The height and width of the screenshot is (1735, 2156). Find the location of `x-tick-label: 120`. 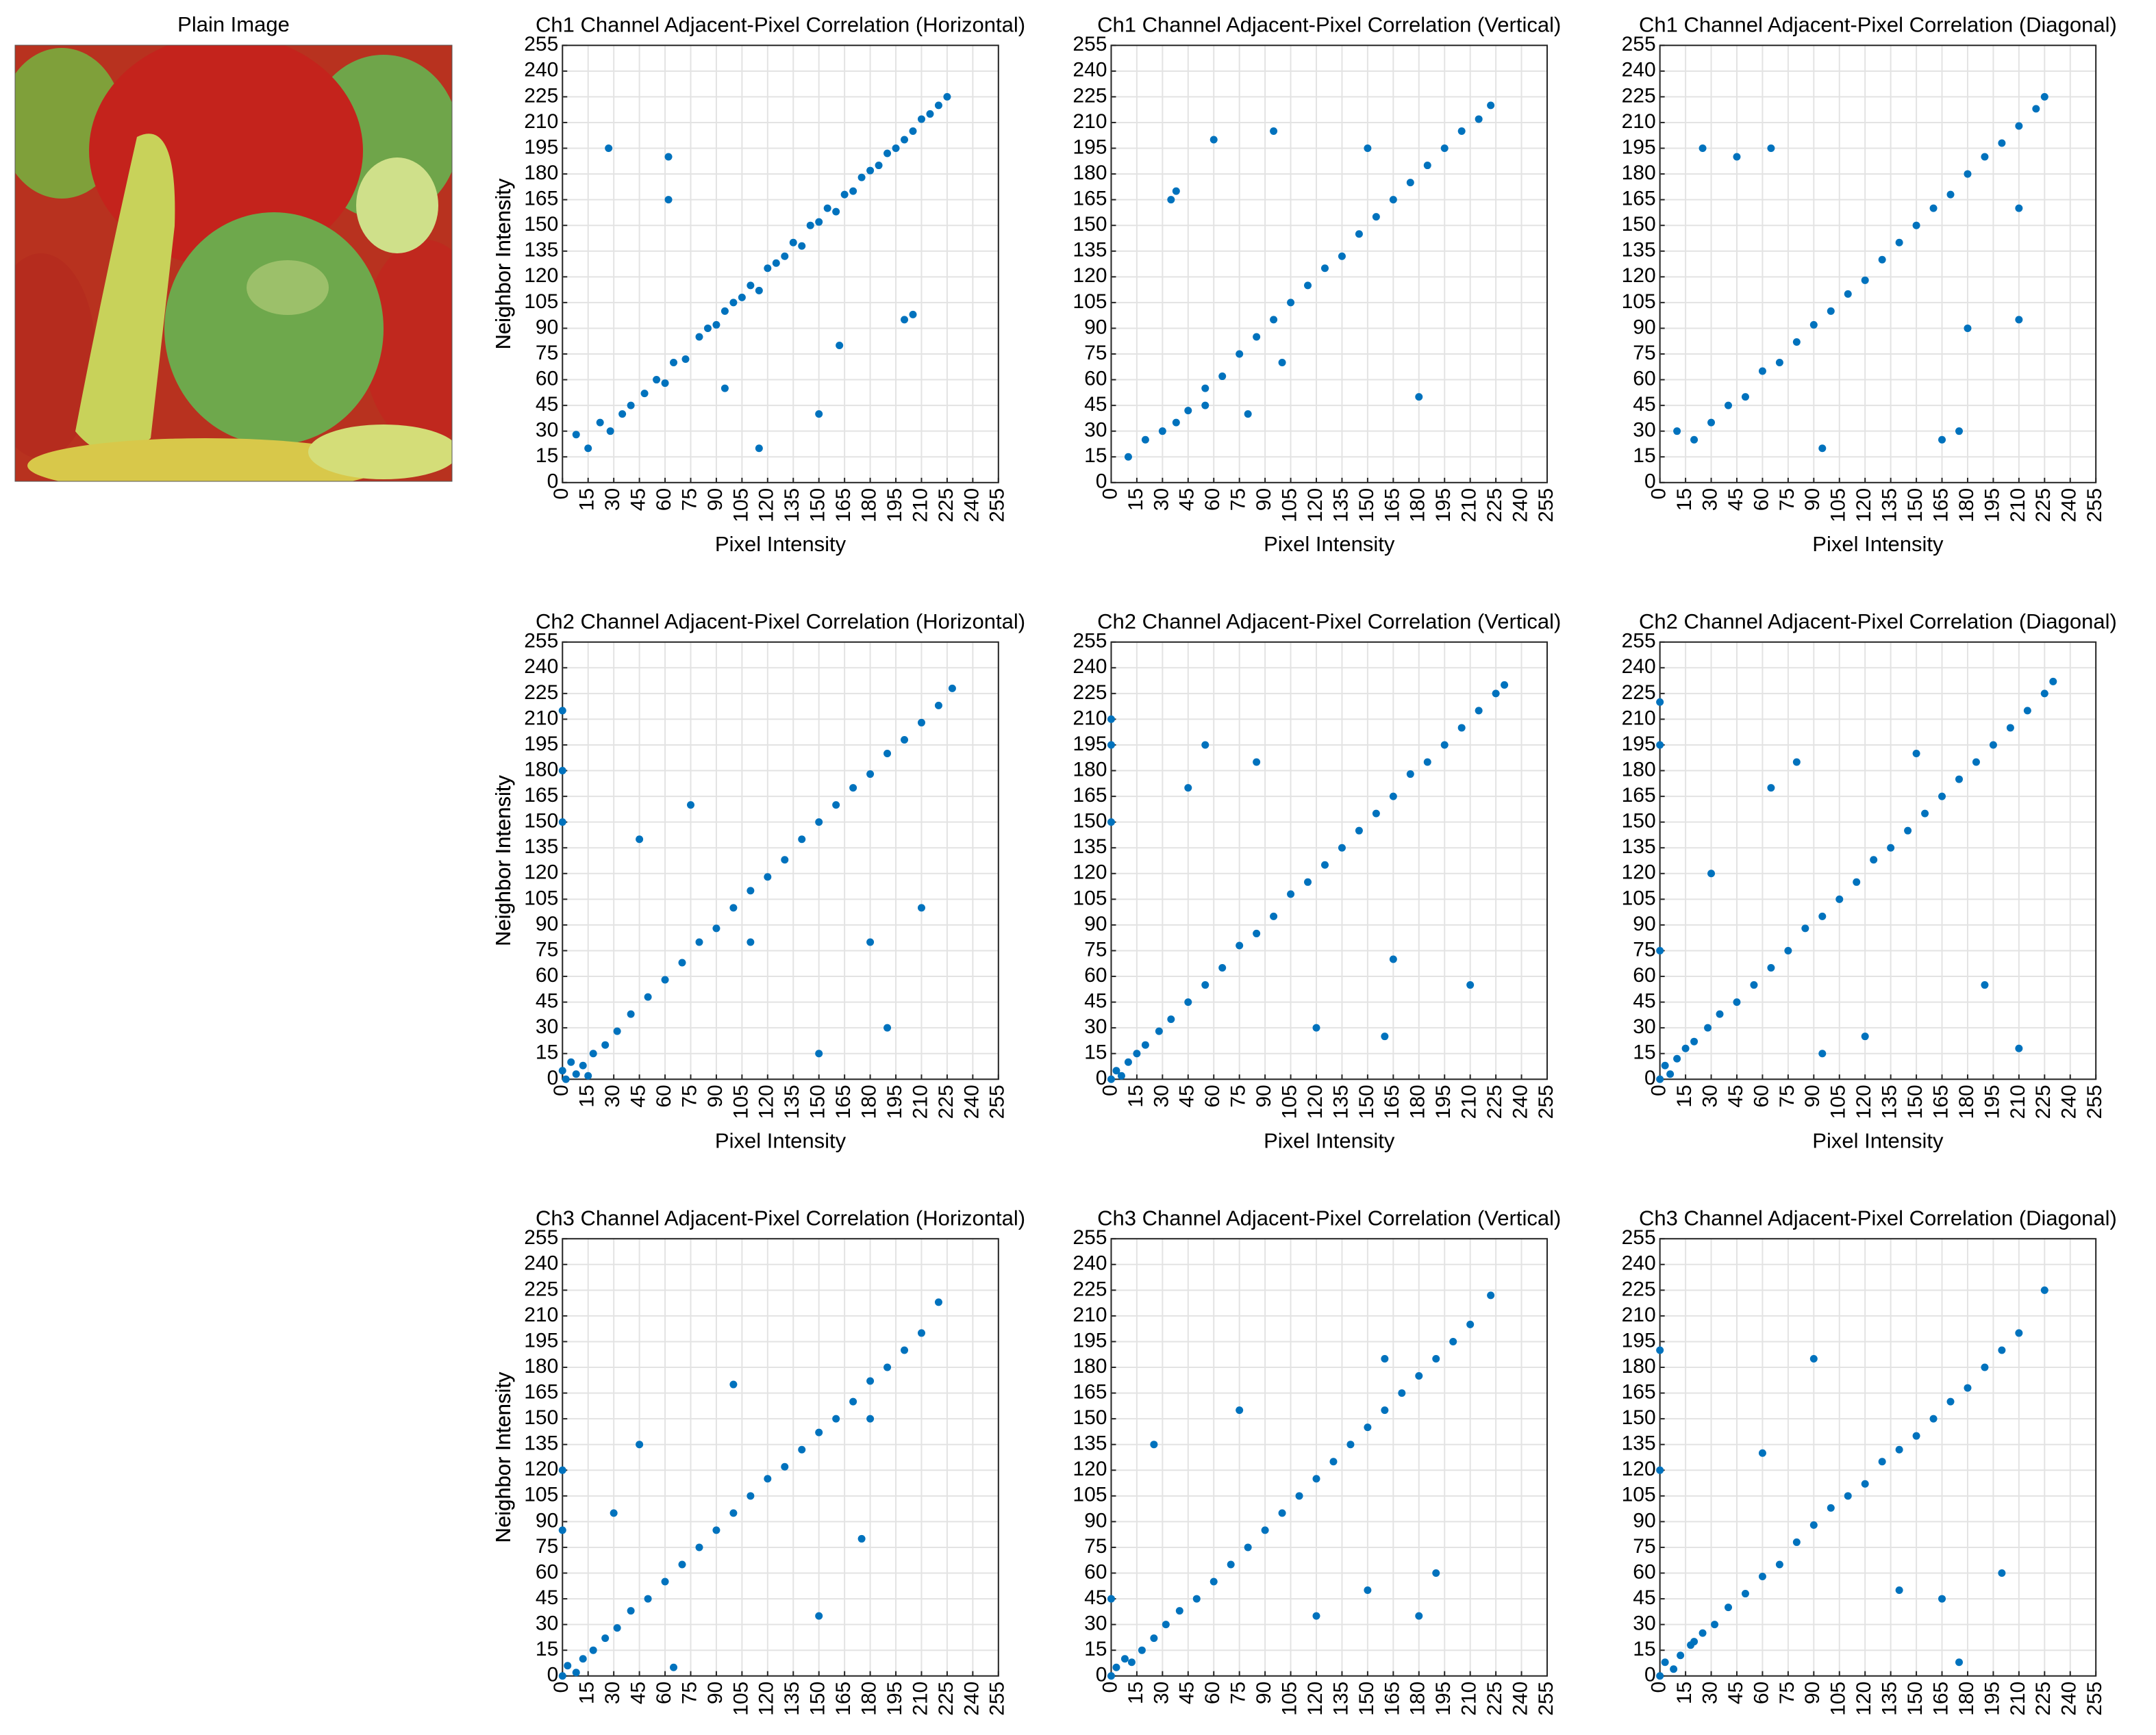

x-tick-label: 120 is located at coordinates (766, 1102).